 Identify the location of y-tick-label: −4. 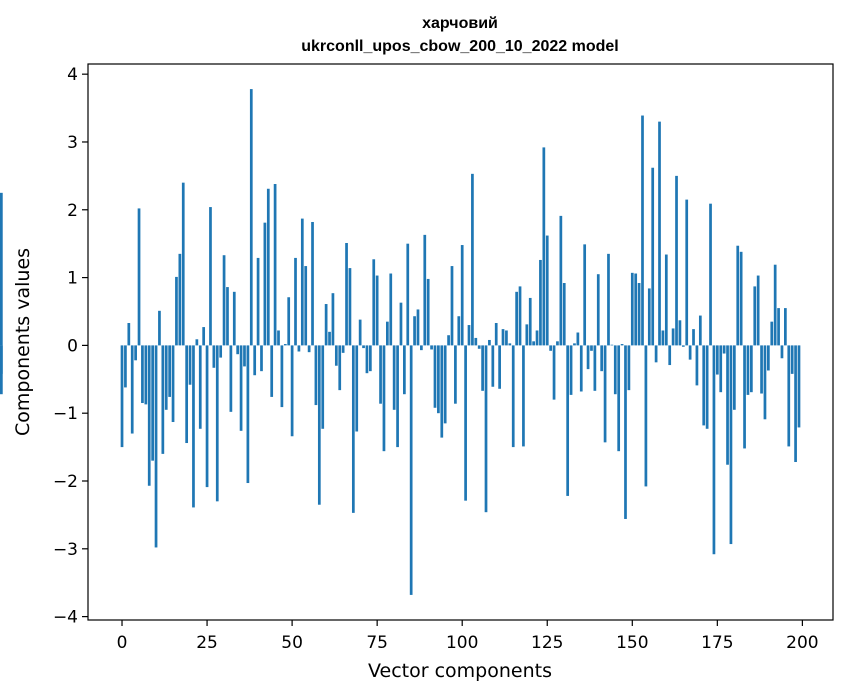
(65, 618).